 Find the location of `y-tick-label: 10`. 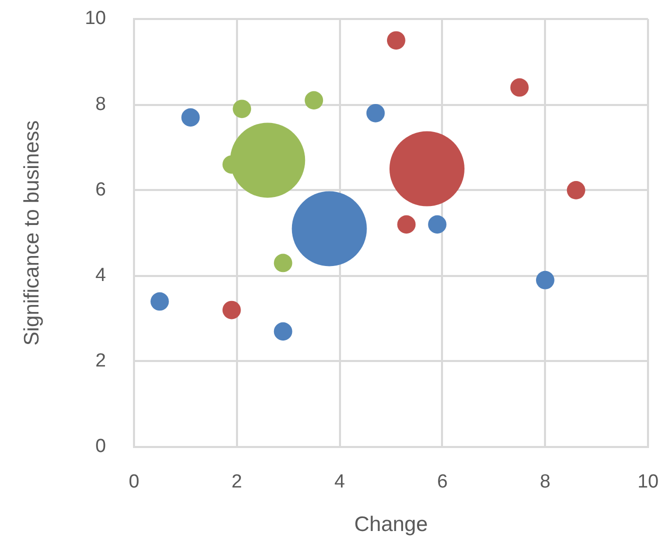

y-tick-label: 10 is located at coordinates (95, 19).